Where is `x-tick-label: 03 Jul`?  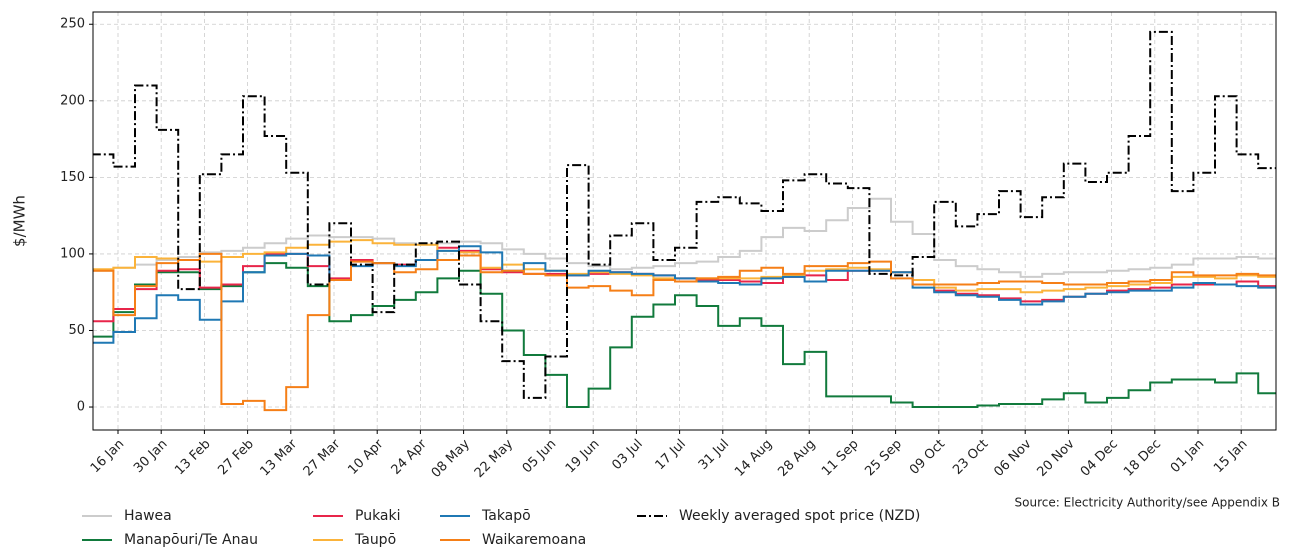 x-tick-label: 03 Jul is located at coordinates (627, 455).